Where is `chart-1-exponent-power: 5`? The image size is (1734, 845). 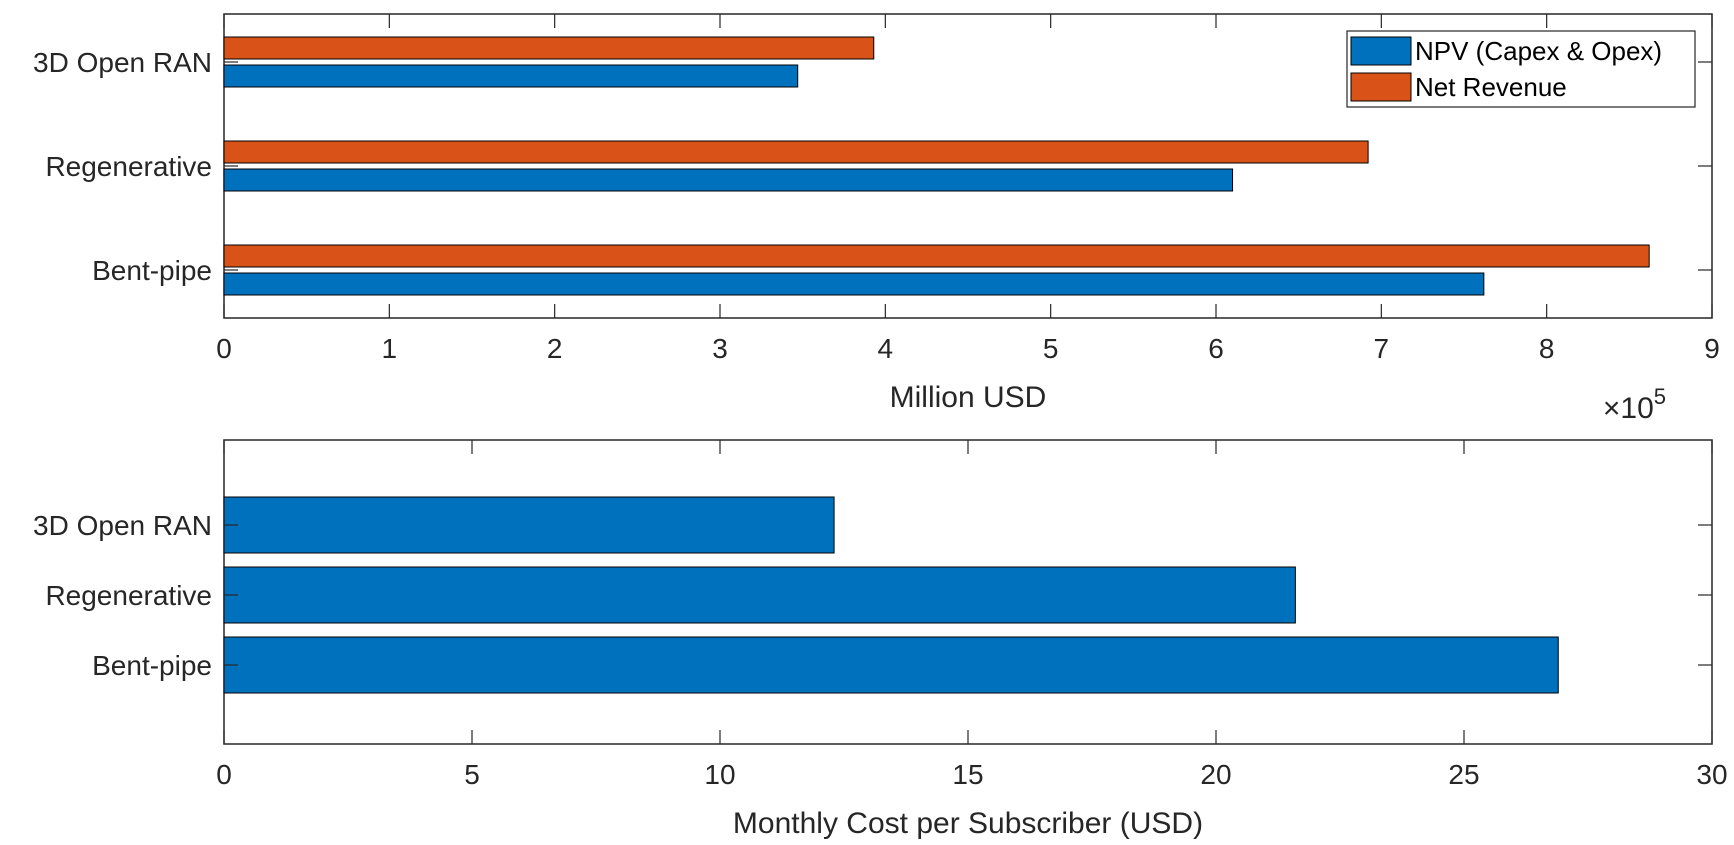
chart-1-exponent-power: 5 is located at coordinates (1660, 396).